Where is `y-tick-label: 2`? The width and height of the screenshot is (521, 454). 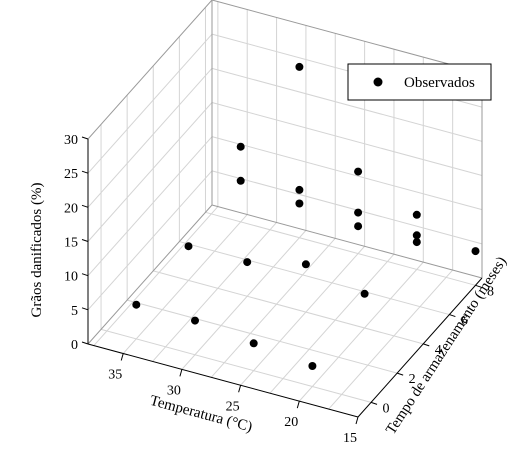 y-tick-label: 2 is located at coordinates (412, 379).